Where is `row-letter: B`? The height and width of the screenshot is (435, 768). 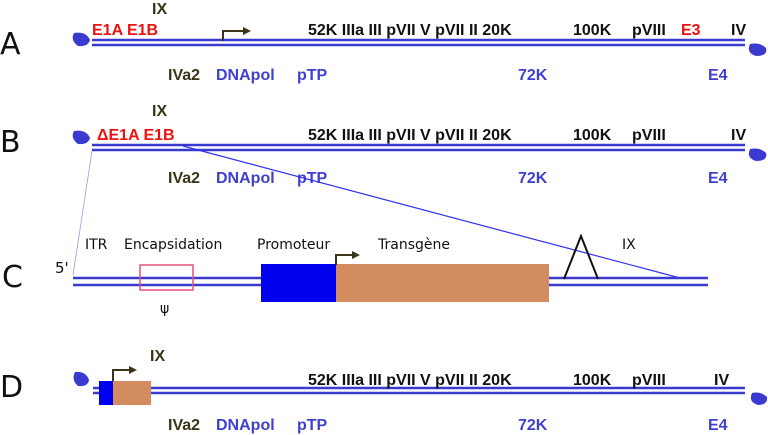 row-letter: B is located at coordinates (10, 142).